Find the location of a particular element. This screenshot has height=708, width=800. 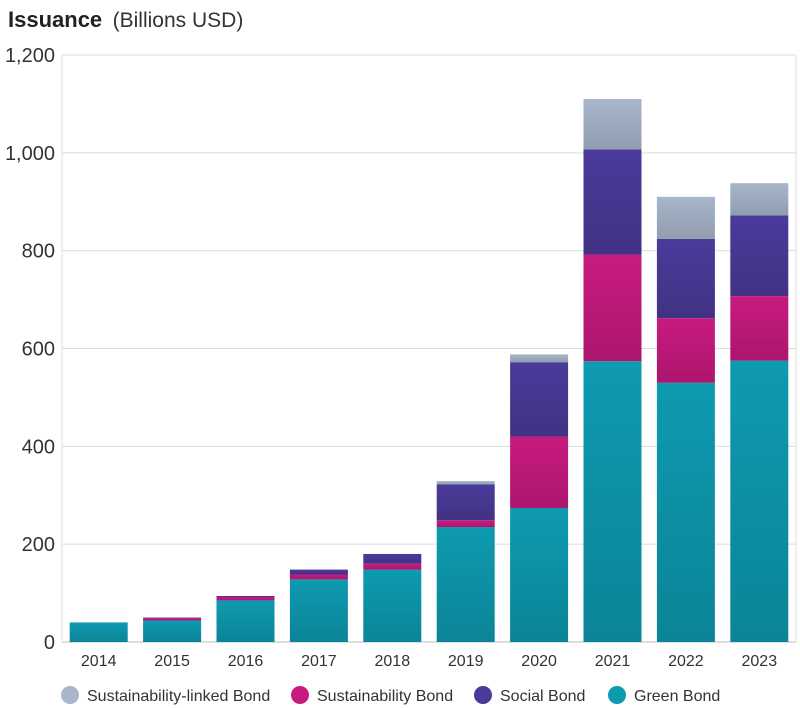

bar-2020-sustainability-bond is located at coordinates (539, 472).